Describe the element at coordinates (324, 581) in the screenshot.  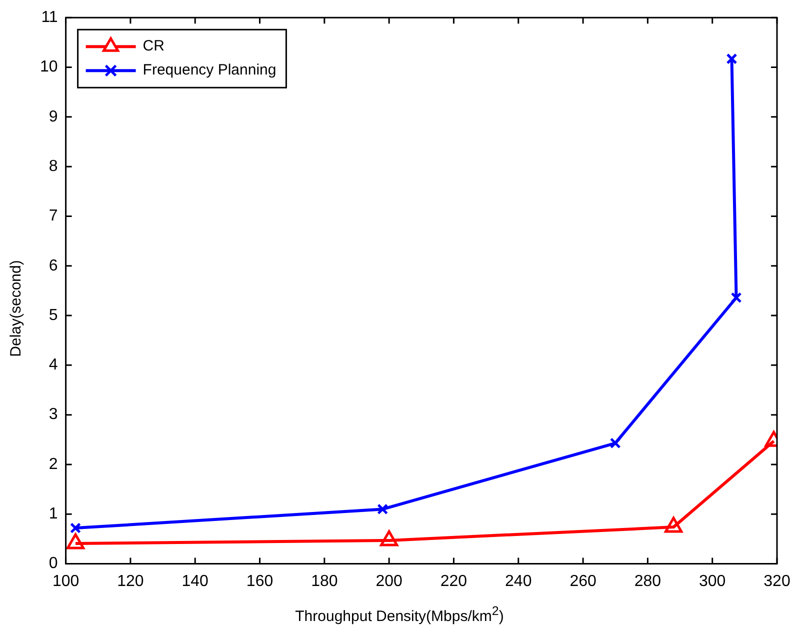
I see `x-tick-label: 180` at that location.